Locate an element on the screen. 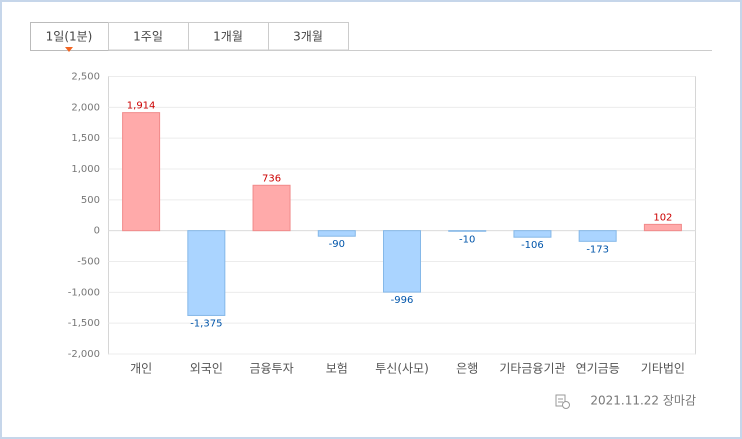 The image size is (742, 439). tabs: 1일(1분) 1주일 1개월 3개월 is located at coordinates (189, 37).